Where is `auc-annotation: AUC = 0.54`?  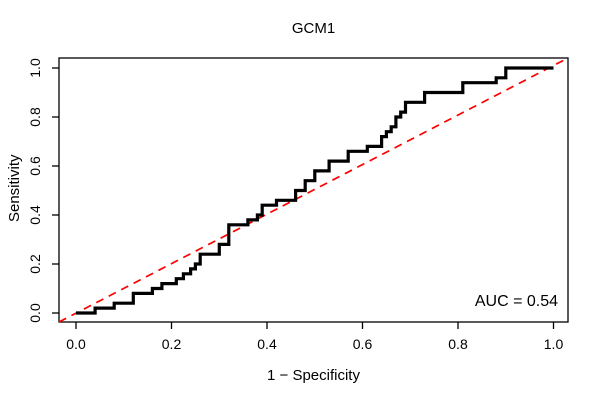
auc-annotation: AUC = 0.54 is located at coordinates (516, 301).